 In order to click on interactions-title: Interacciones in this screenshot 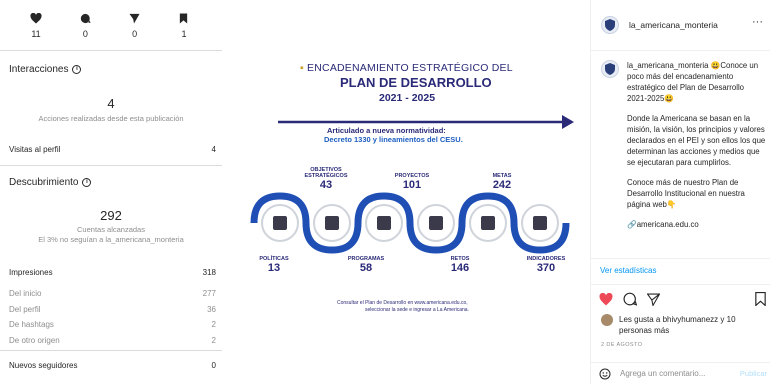, I will do `click(39, 69)`.